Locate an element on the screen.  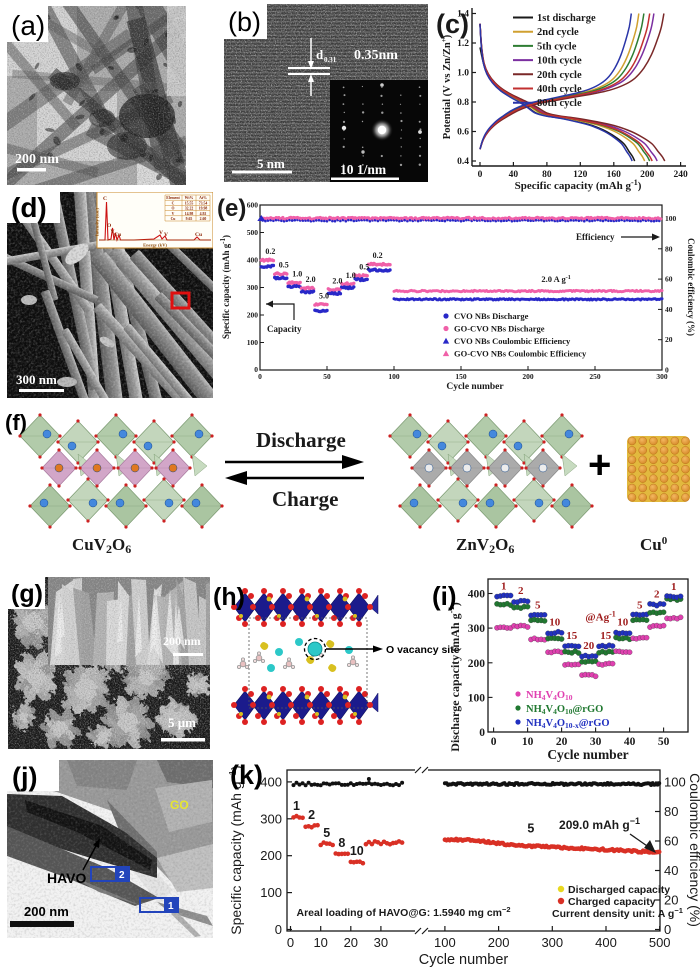
svg-text: 4.92 is located at coordinates (203, 214).